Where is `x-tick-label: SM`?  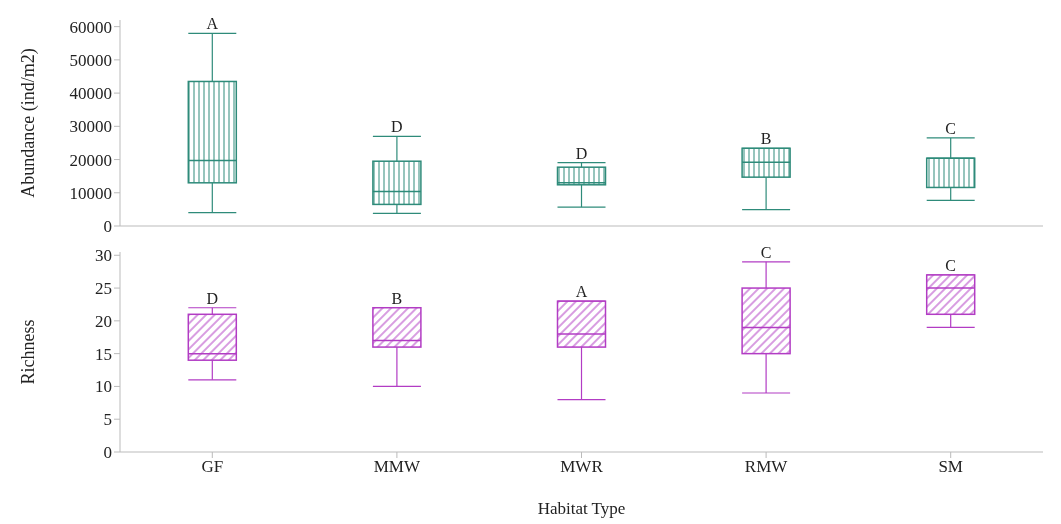
x-tick-label: SM is located at coordinates (950, 467).